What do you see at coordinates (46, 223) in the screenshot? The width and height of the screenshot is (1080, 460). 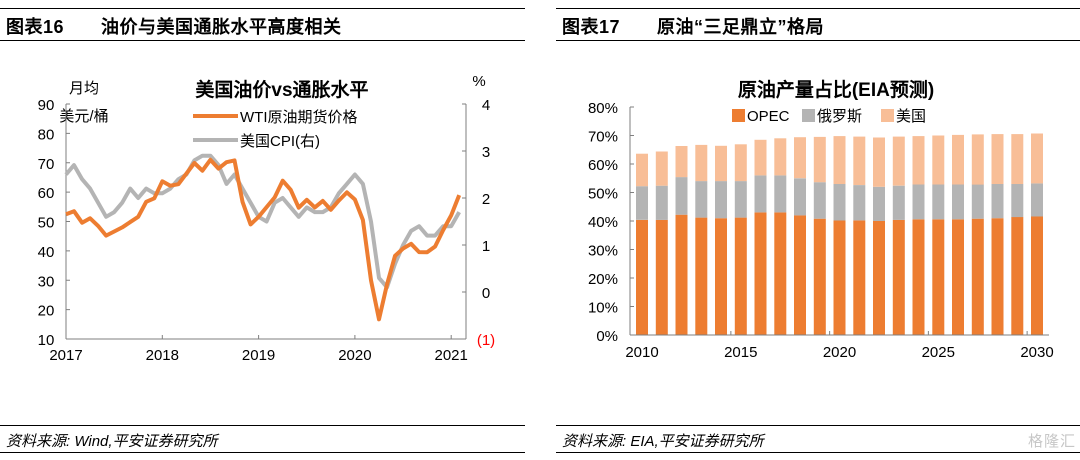 I see `left-y-tick-label: 50` at bounding box center [46, 223].